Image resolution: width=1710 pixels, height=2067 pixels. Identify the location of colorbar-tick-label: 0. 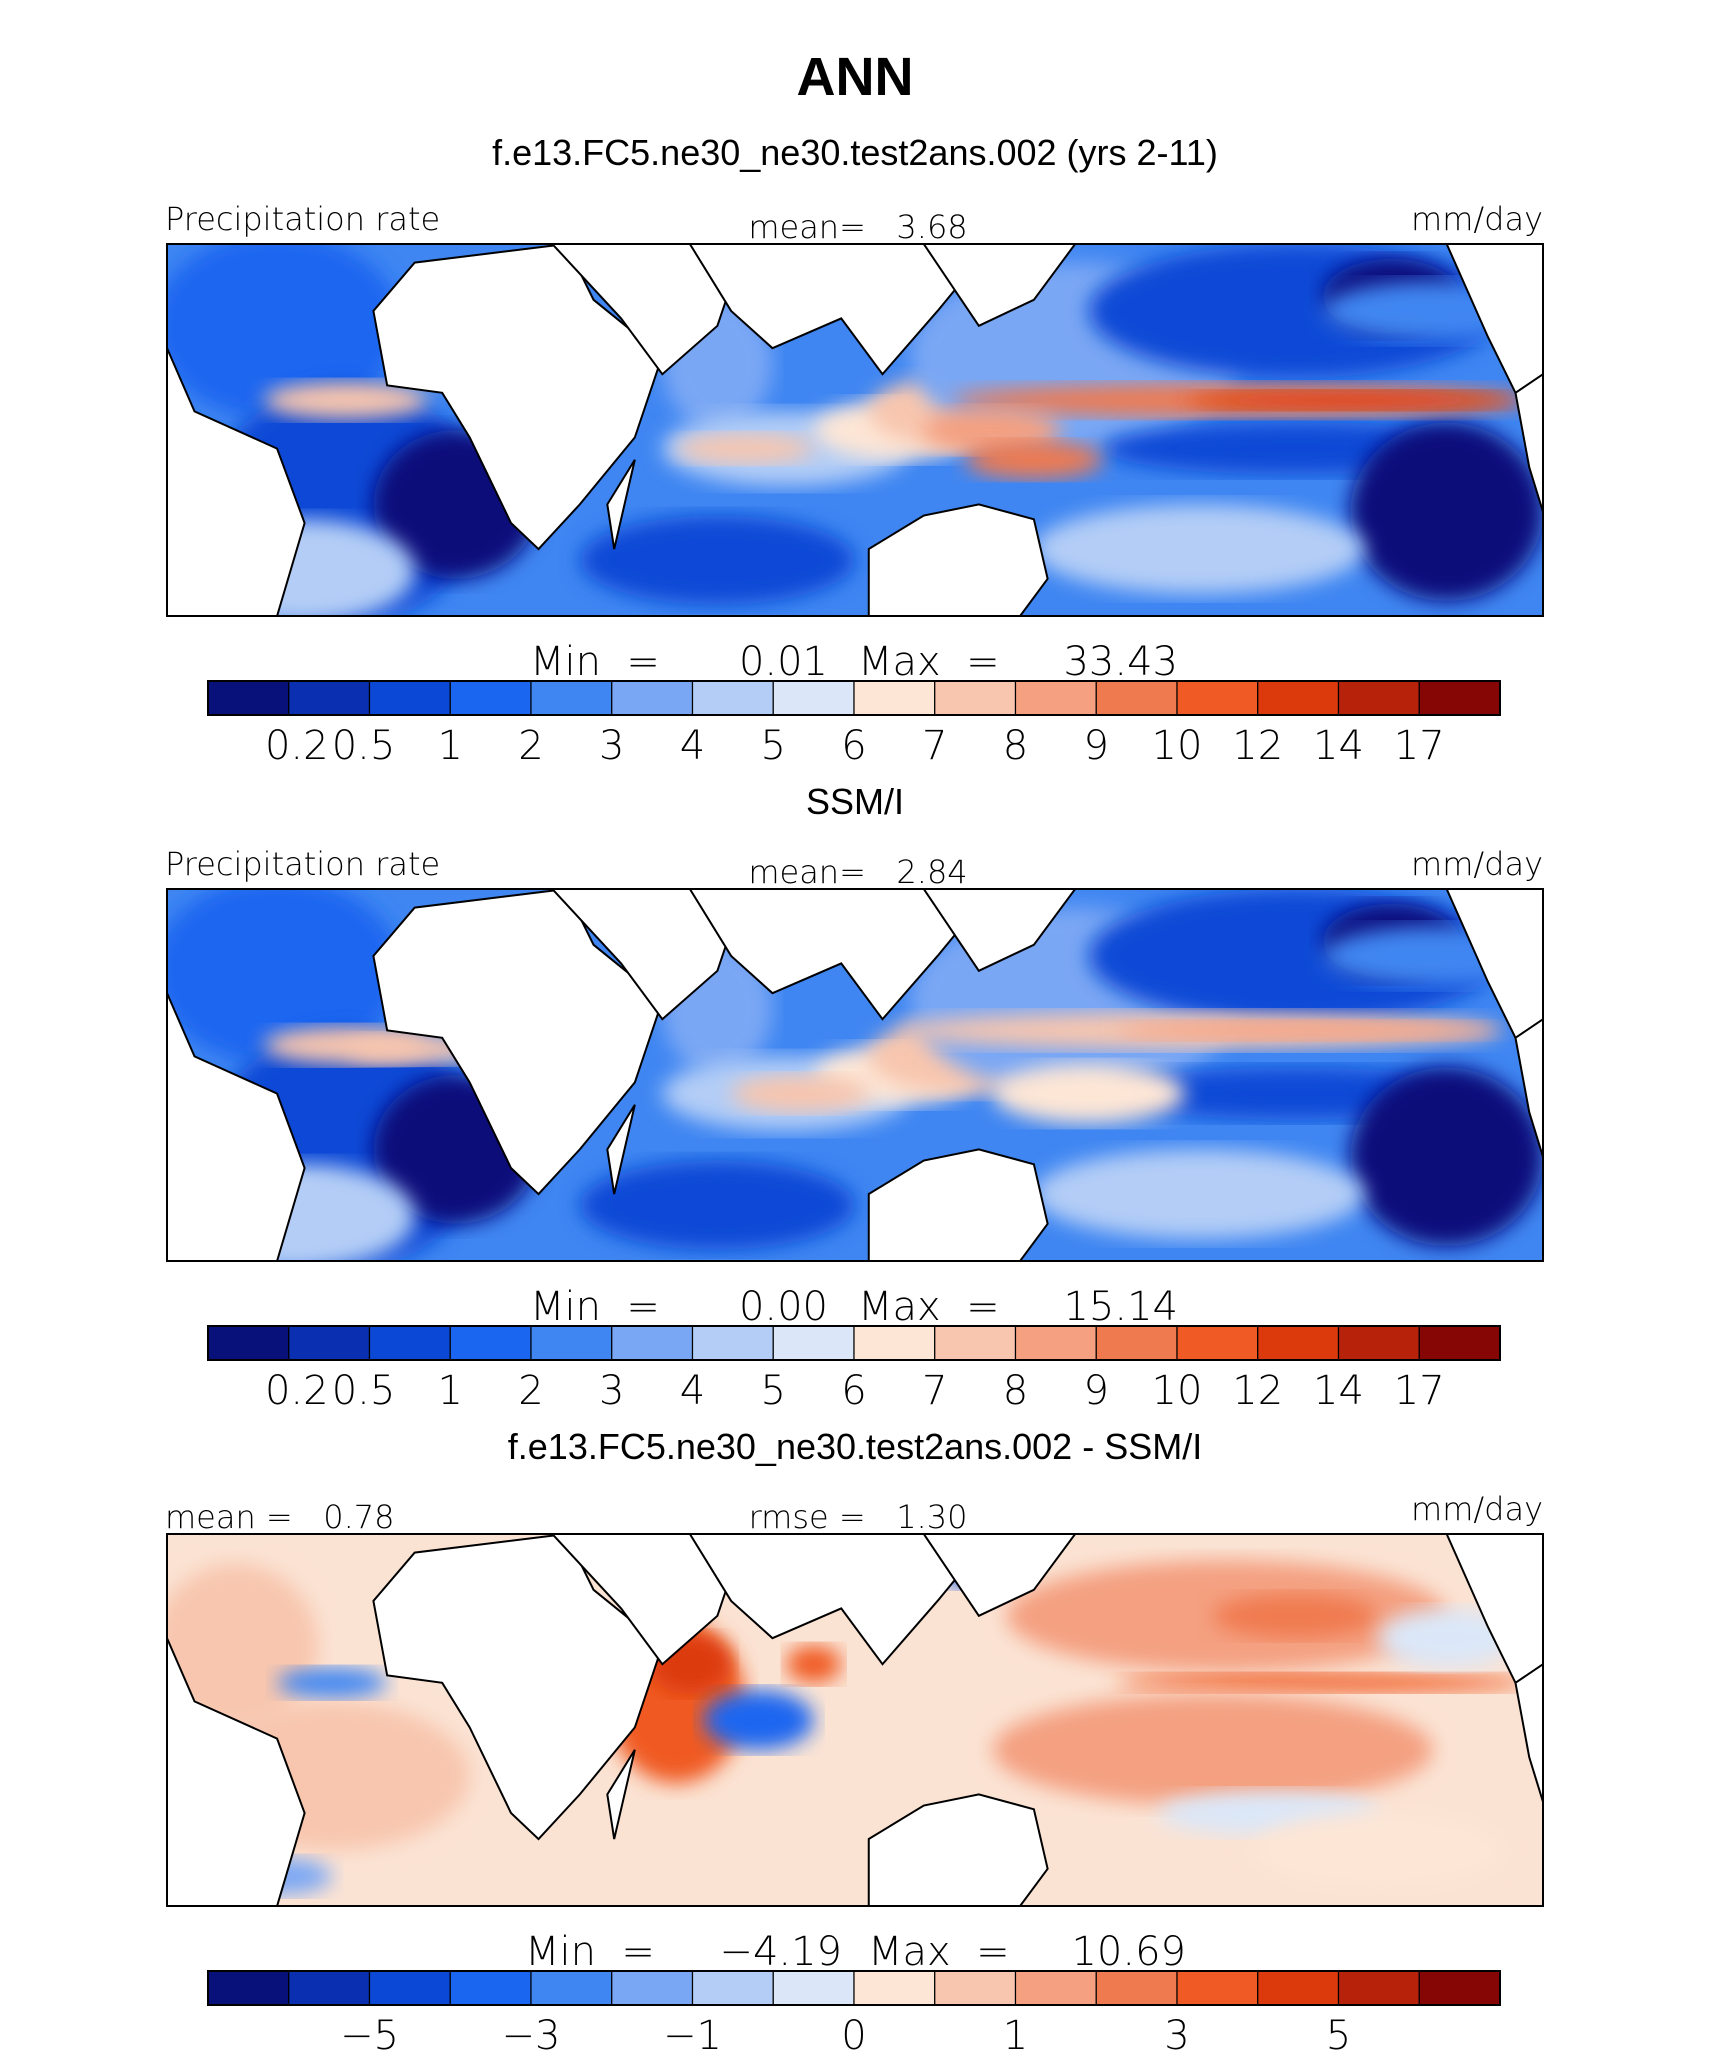
(853, 2036).